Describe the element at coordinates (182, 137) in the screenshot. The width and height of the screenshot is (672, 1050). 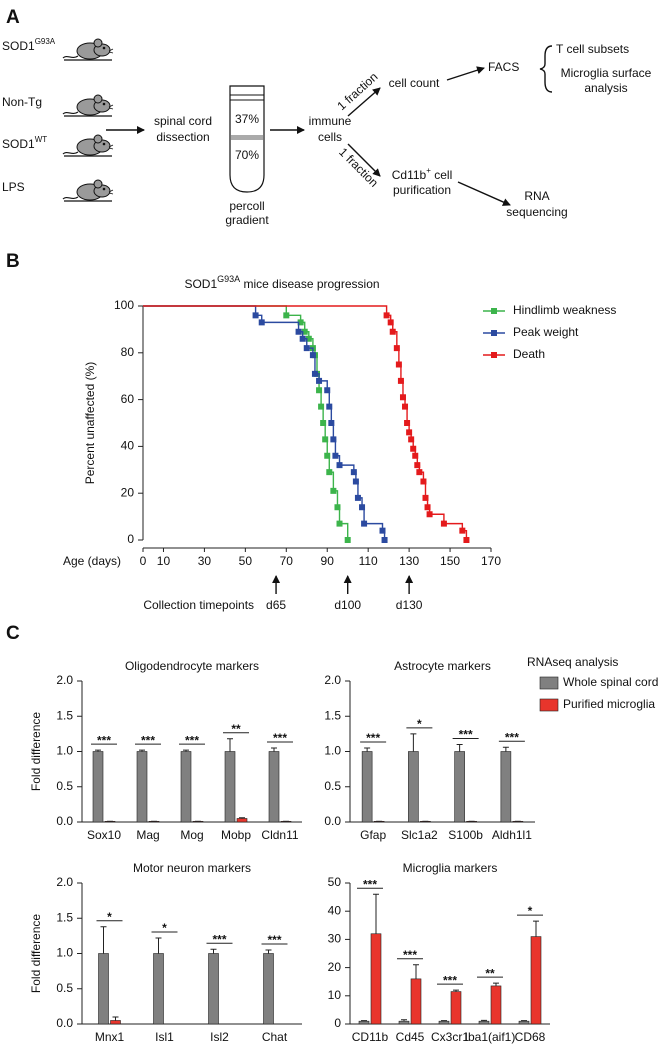
I see `step-label: dissection` at that location.